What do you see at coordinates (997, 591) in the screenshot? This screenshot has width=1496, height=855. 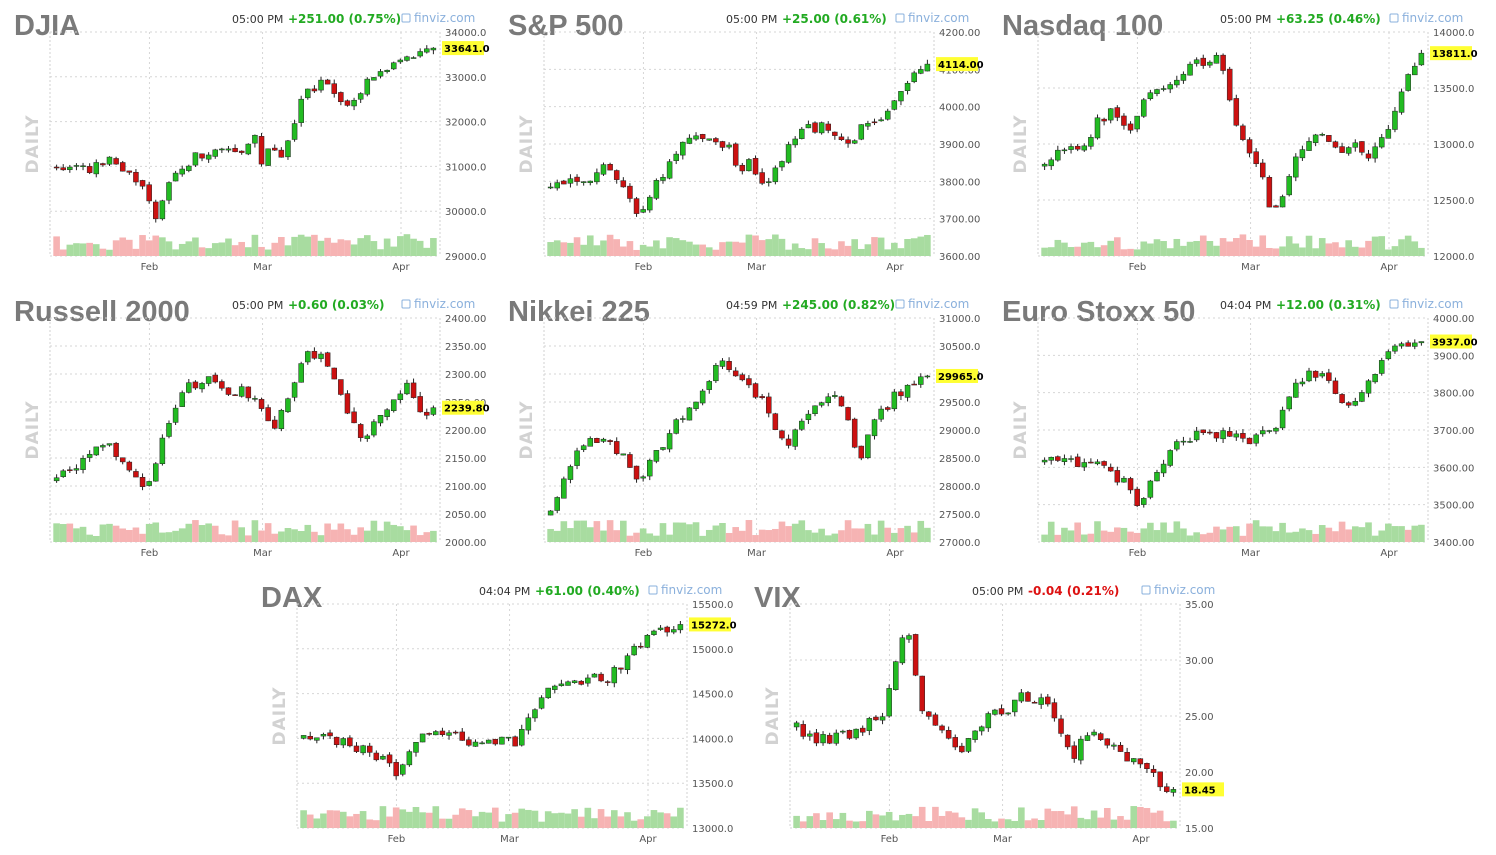 I see `chart-time: 05:00 PM` at bounding box center [997, 591].